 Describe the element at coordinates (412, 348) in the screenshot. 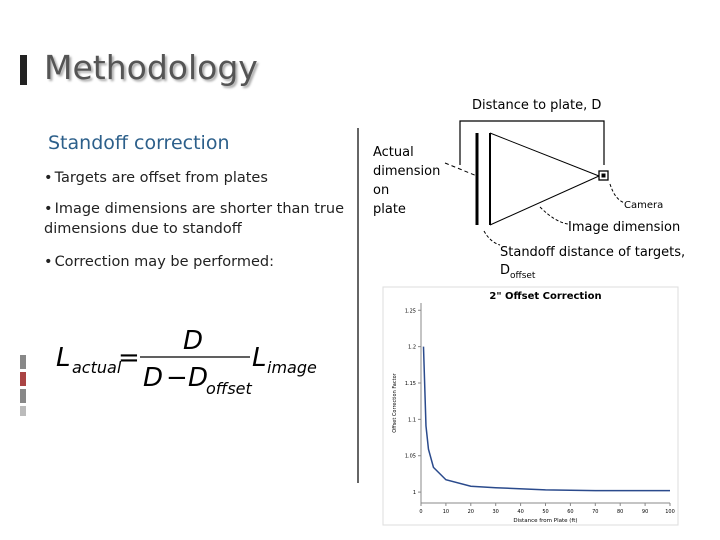

I see `y-tick-label: 1.2` at that location.